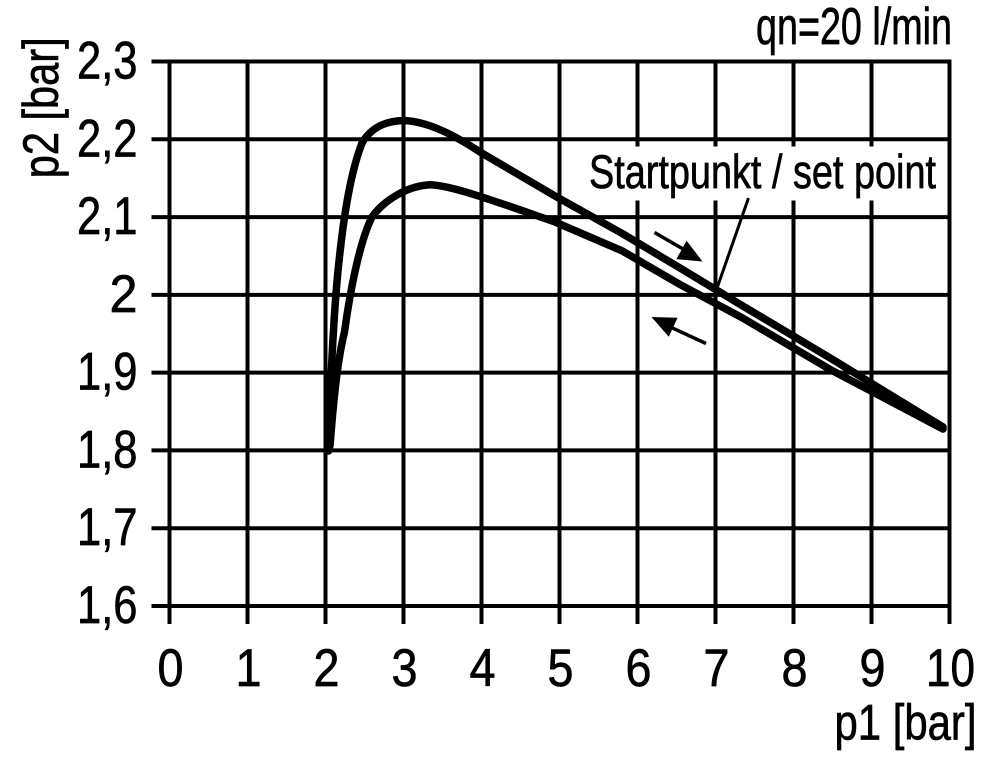 This screenshot has width=1000, height=764. Describe the element at coordinates (873, 668) in the screenshot. I see `svg-text: 9` at that location.